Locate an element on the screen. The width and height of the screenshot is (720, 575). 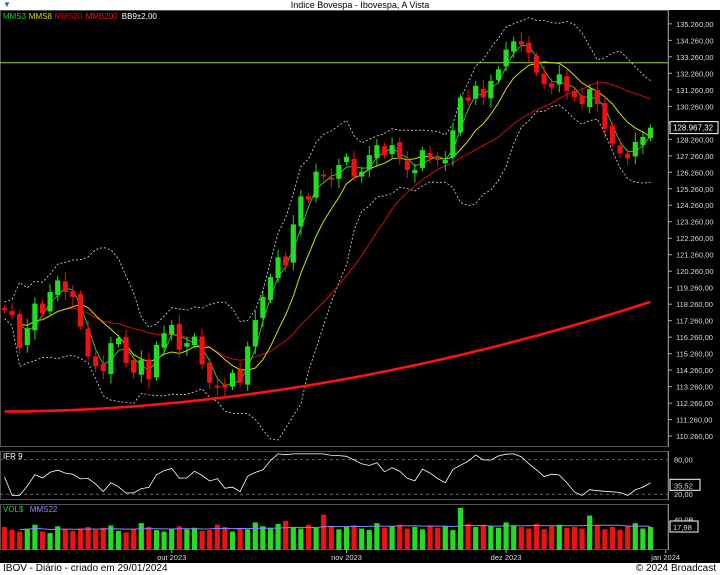
y-tick-label: 111.260,00 is located at coordinates (694, 420).